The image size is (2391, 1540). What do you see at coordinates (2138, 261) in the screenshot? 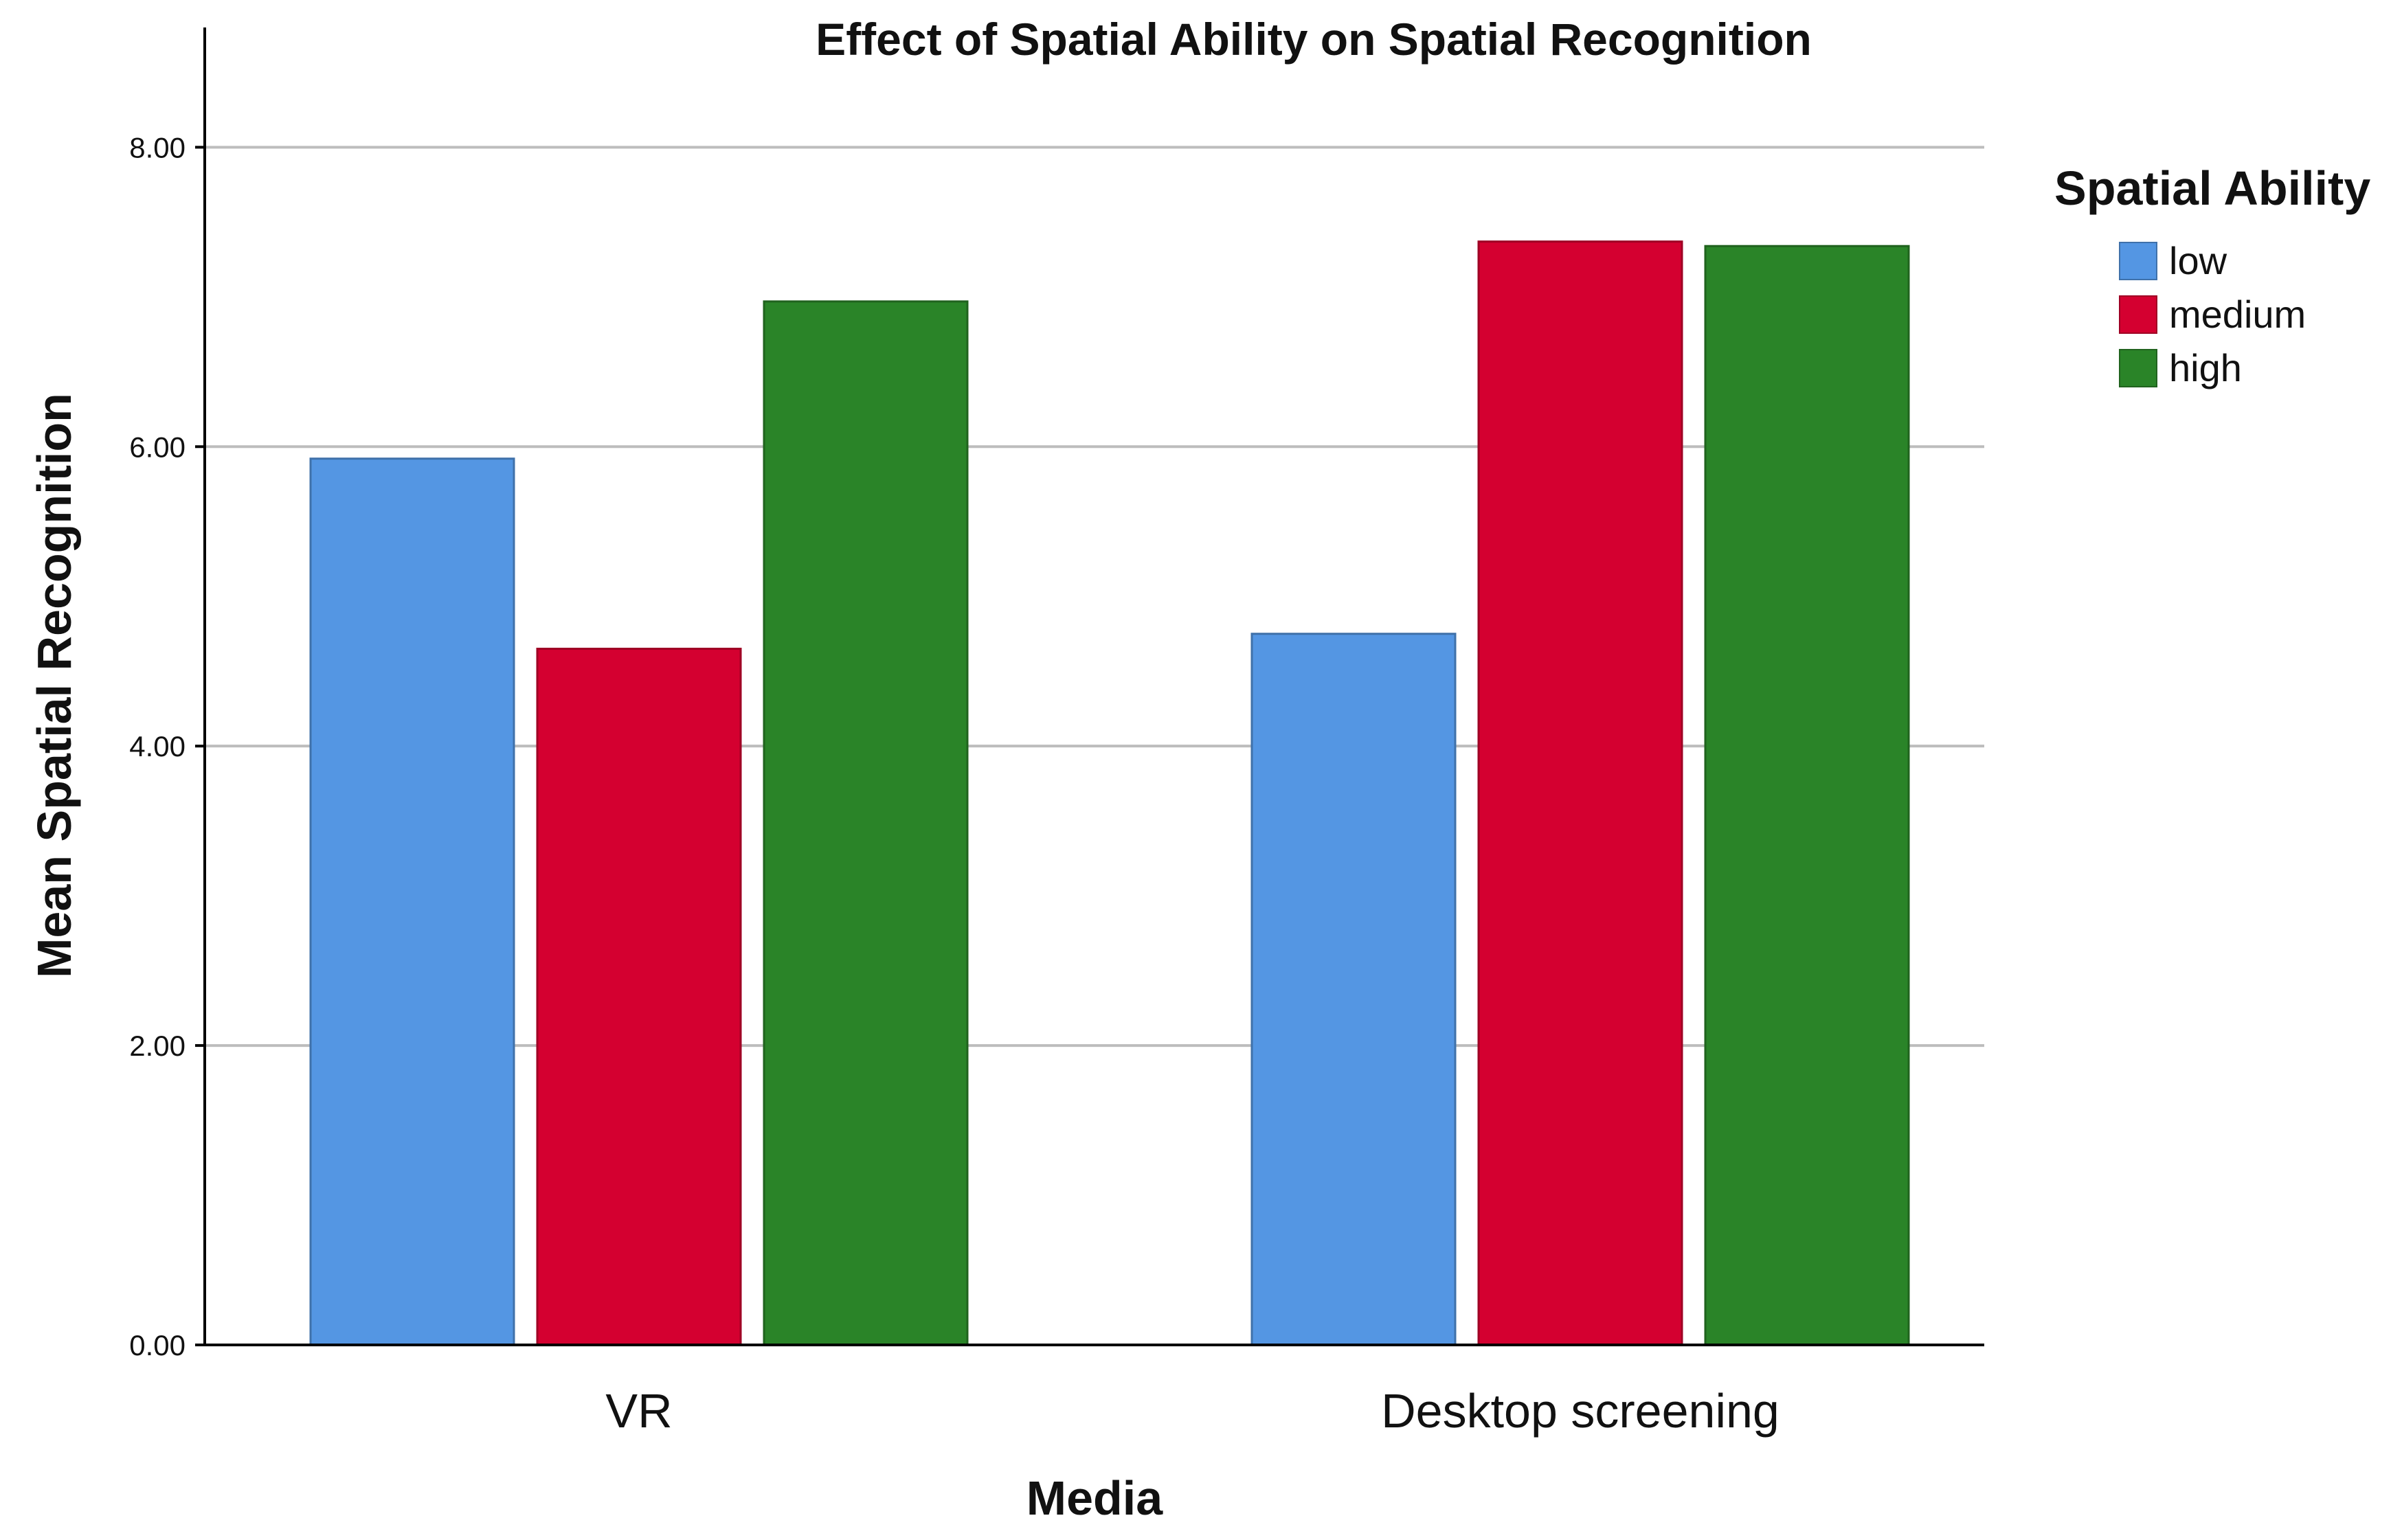
I see `legend-swatch-low` at bounding box center [2138, 261].